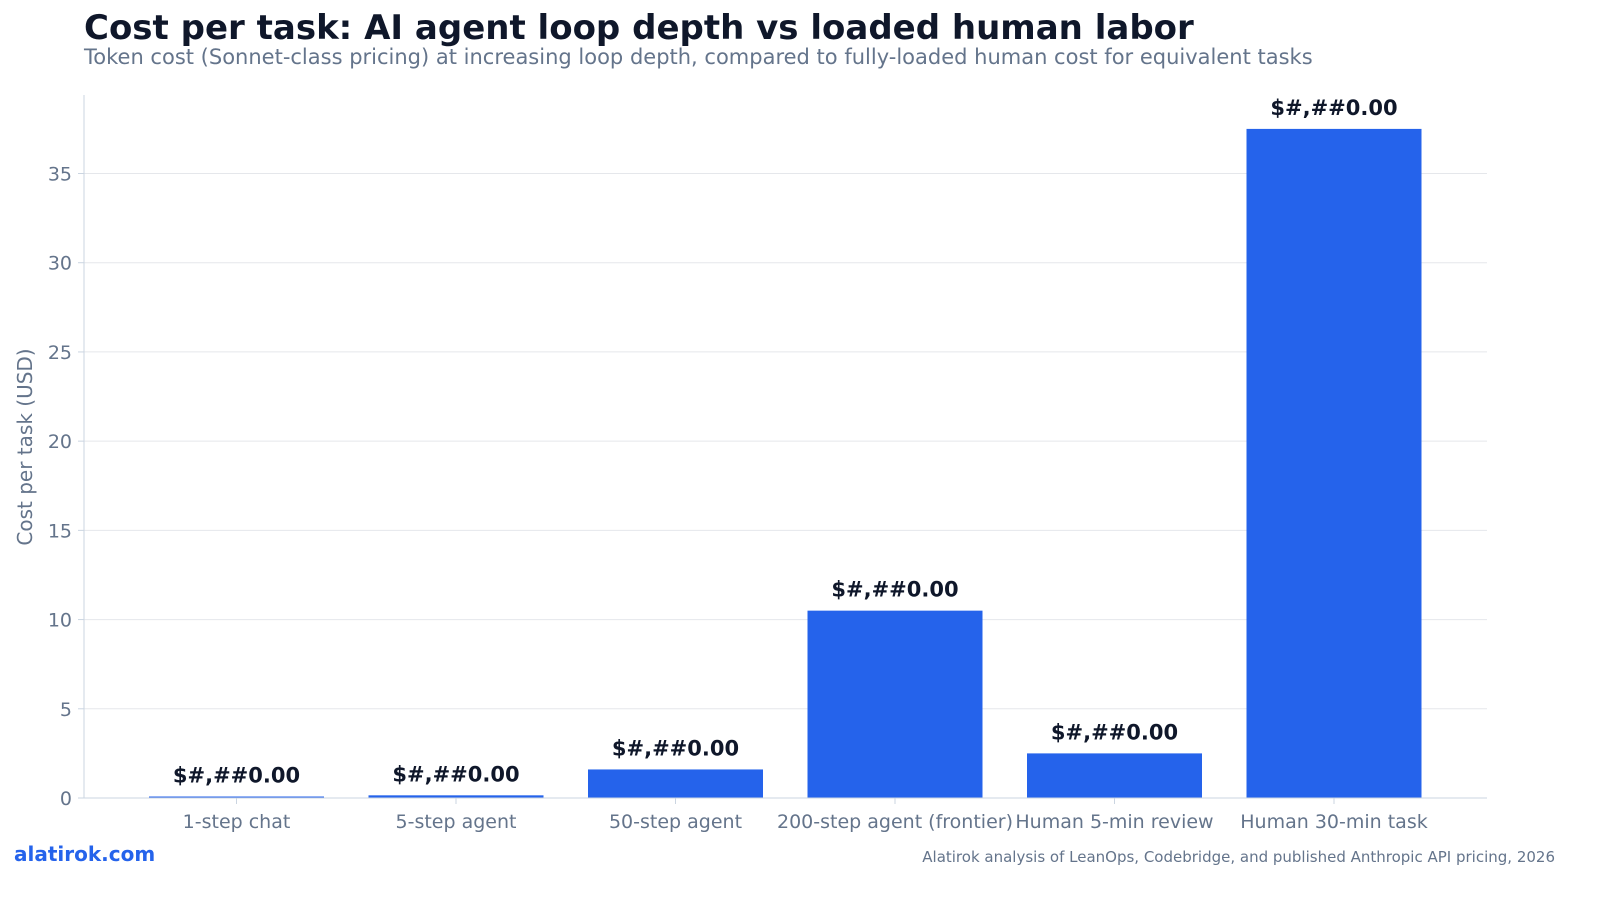  What do you see at coordinates (60, 264) in the screenshot?
I see `y-tick-label: 30` at bounding box center [60, 264].